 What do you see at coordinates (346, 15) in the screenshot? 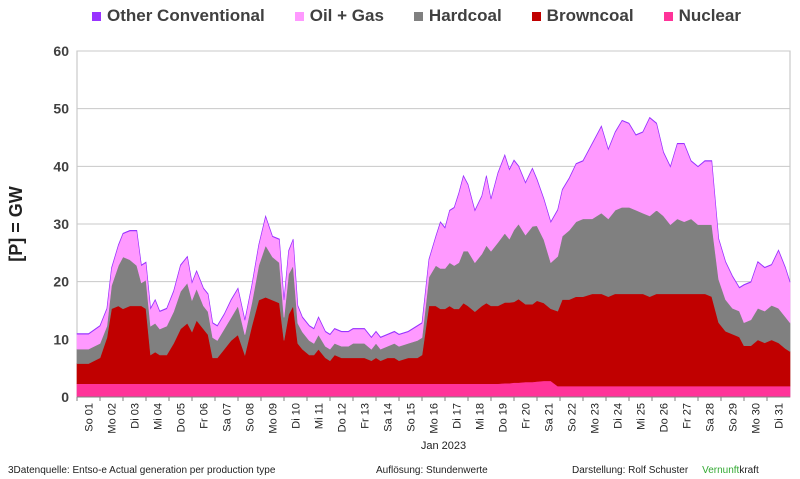
I see `legend-label: Oil + Gas` at bounding box center [346, 15].